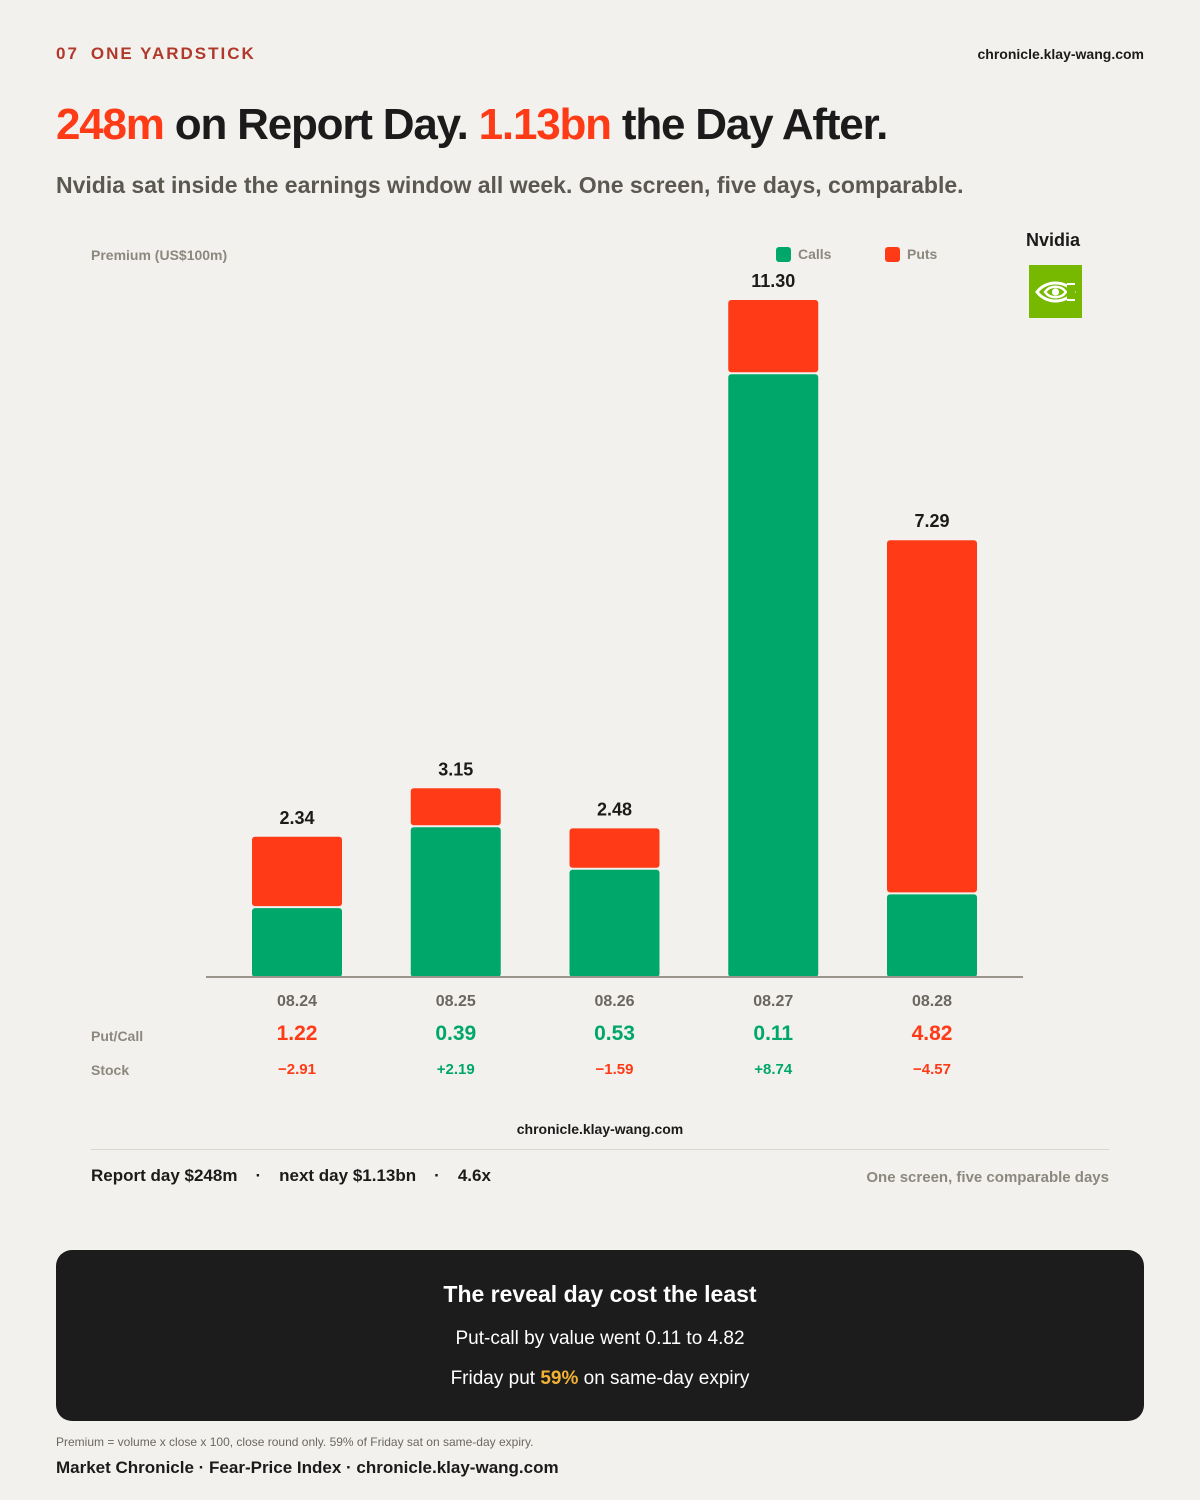 The width and height of the screenshot is (1200, 1500). I want to click on x-tick-label-08.25: 08.25, so click(456, 1001).